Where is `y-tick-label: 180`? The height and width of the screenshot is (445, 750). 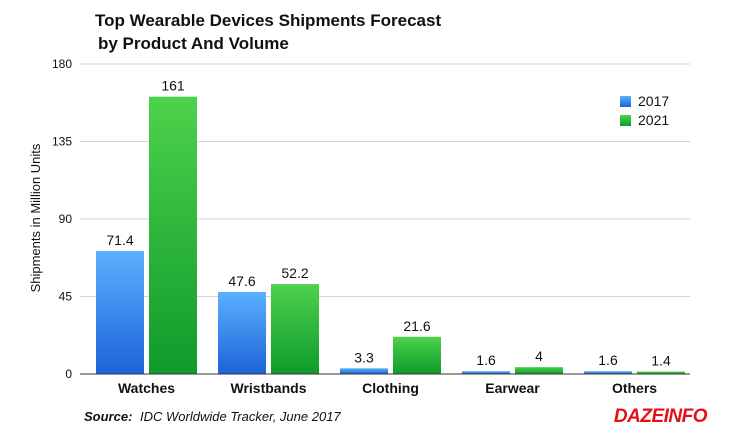 y-tick-label: 180 is located at coordinates (62, 64).